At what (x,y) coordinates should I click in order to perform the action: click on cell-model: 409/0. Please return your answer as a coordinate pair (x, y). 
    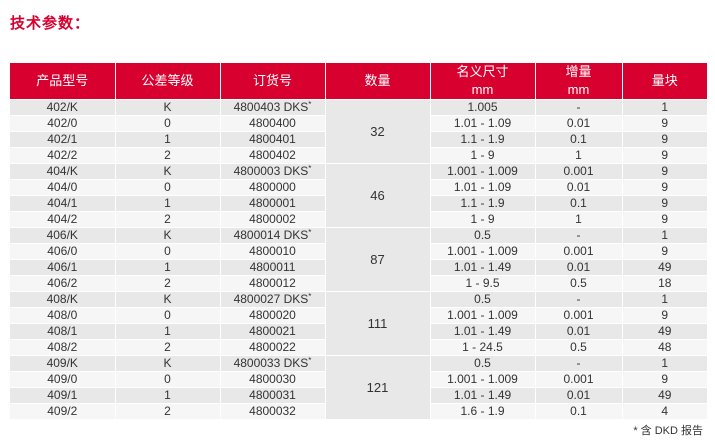
    Looking at the image, I should click on (63, 379).